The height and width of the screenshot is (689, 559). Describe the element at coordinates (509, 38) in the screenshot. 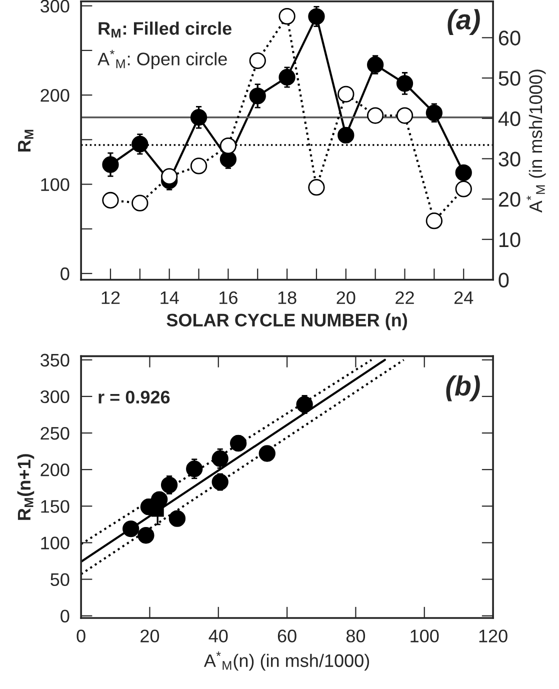

I see `y2-tick-label: 60` at that location.